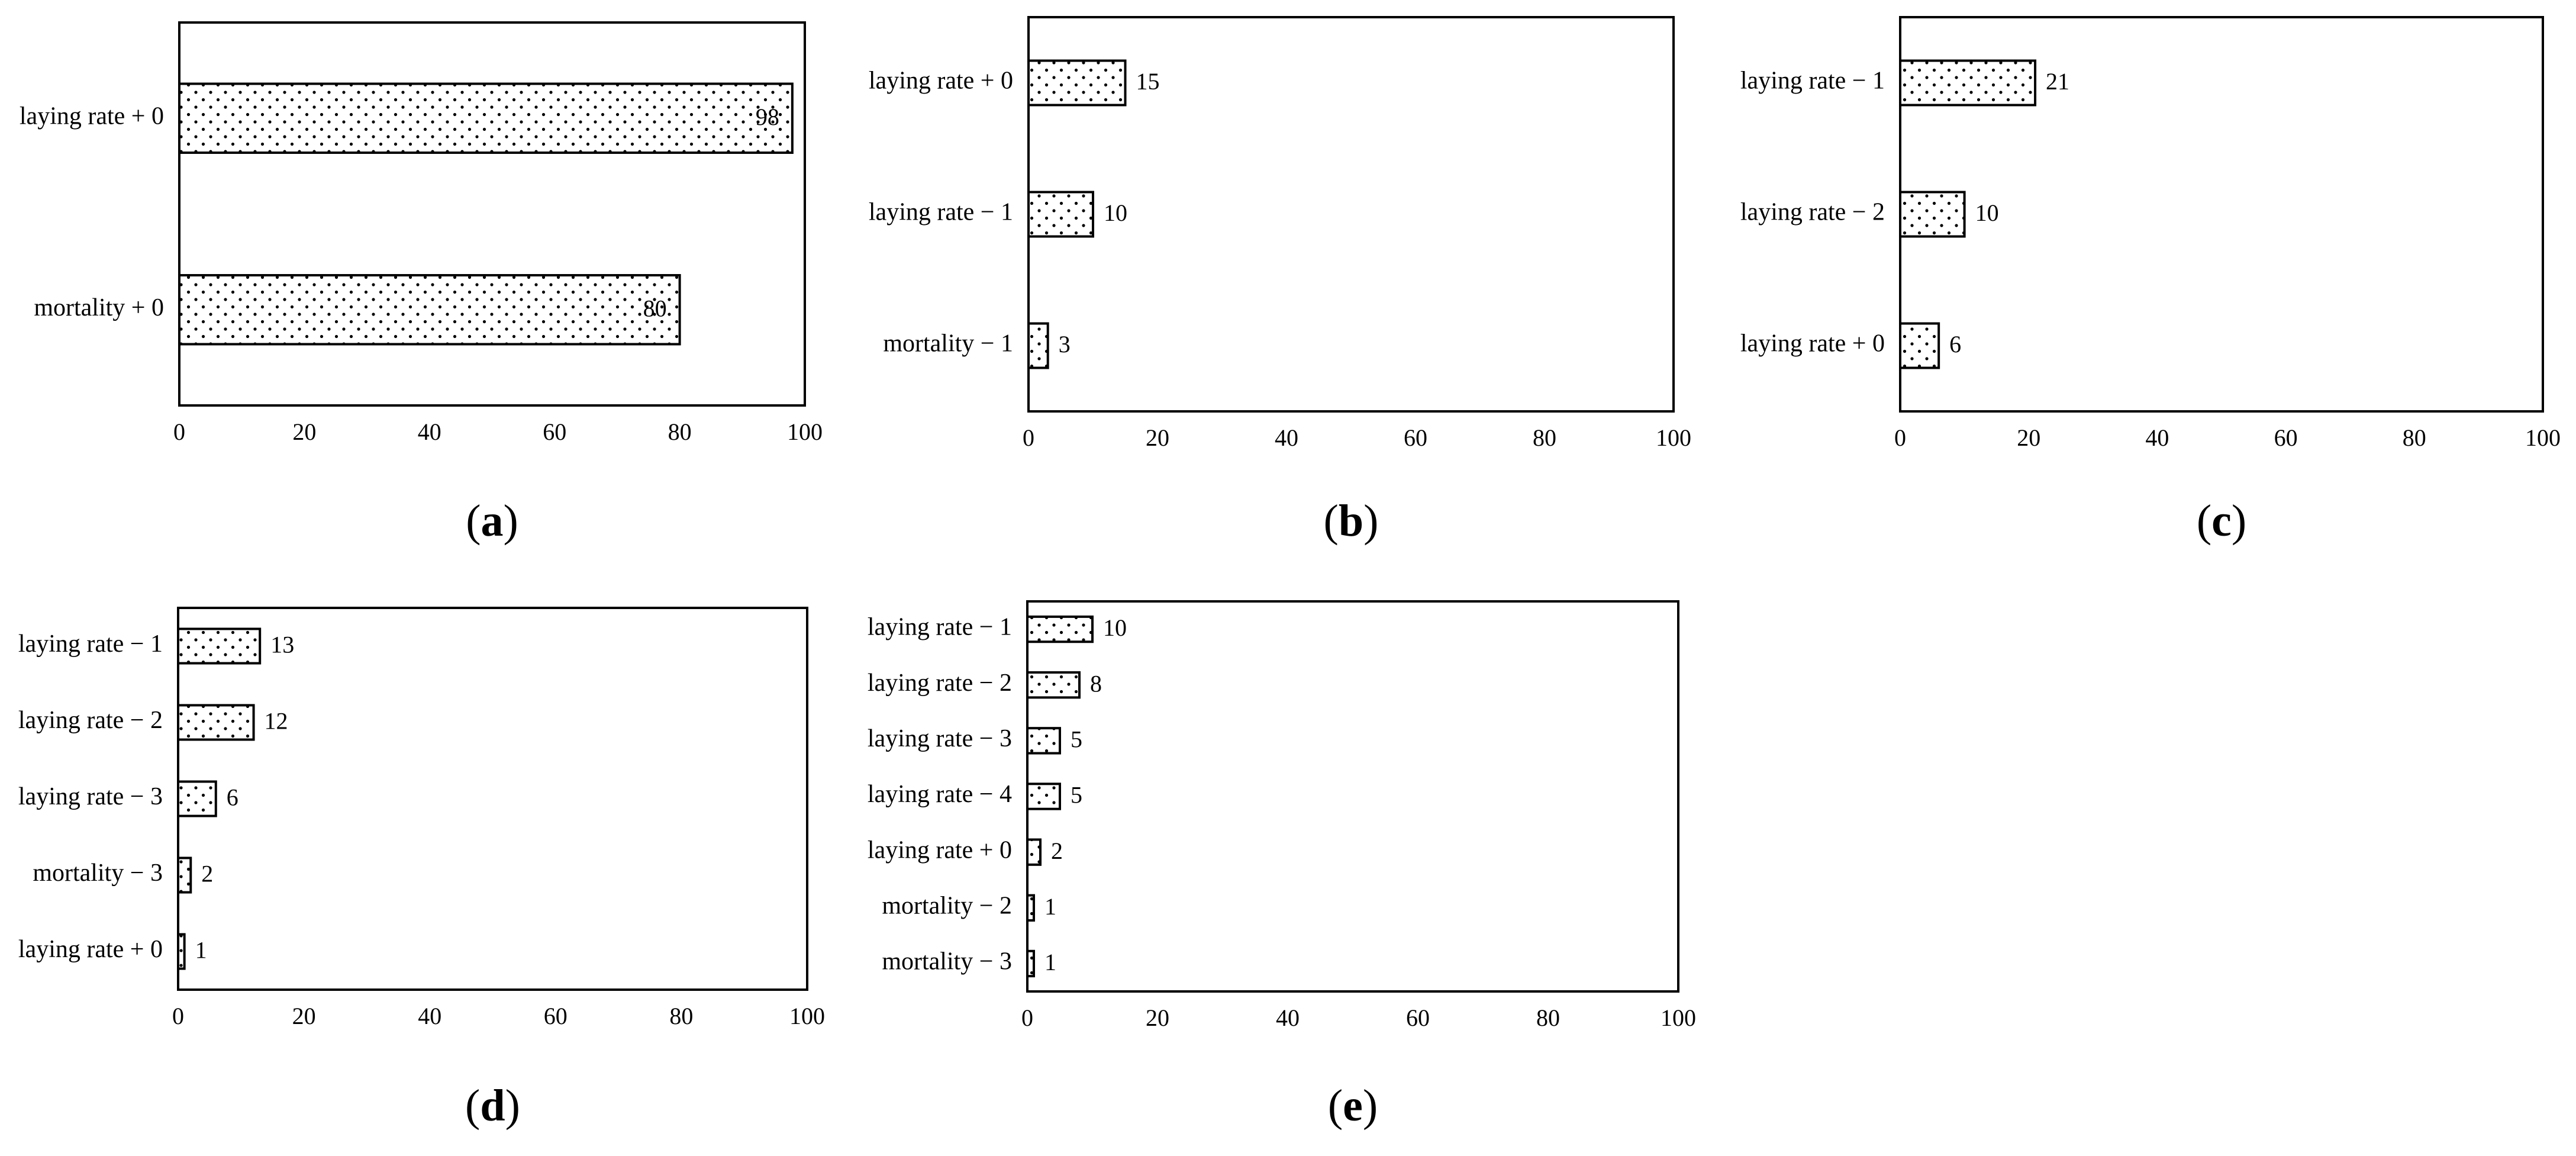  Describe the element at coordinates (492, 1106) in the screenshot. I see `panel-caption: (d)` at that location.